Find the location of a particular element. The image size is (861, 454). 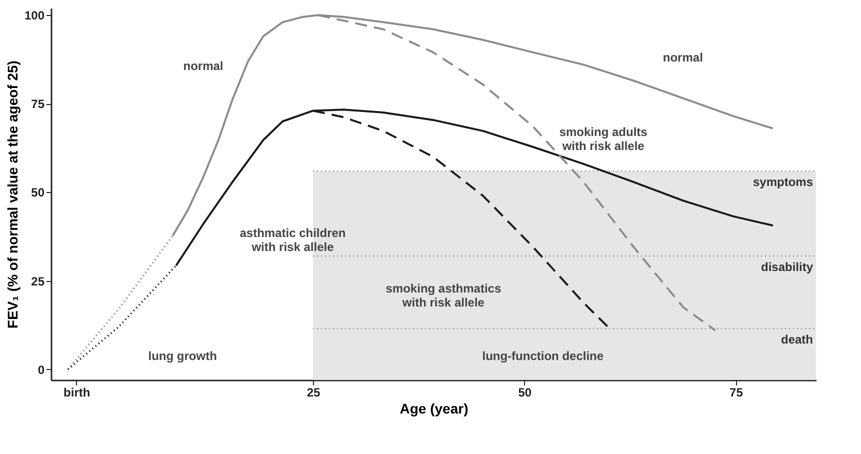

x-tick-label: birth is located at coordinates (77, 393).